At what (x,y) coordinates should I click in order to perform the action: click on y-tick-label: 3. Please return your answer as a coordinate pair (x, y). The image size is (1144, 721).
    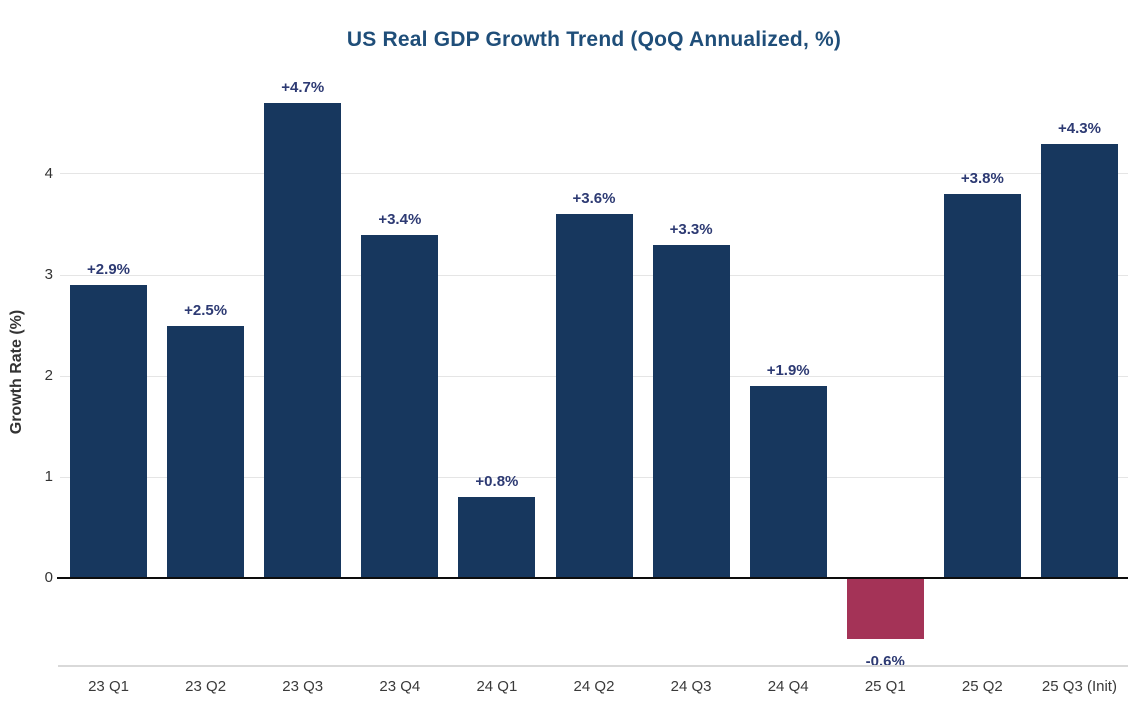
    Looking at the image, I should click on (48, 274).